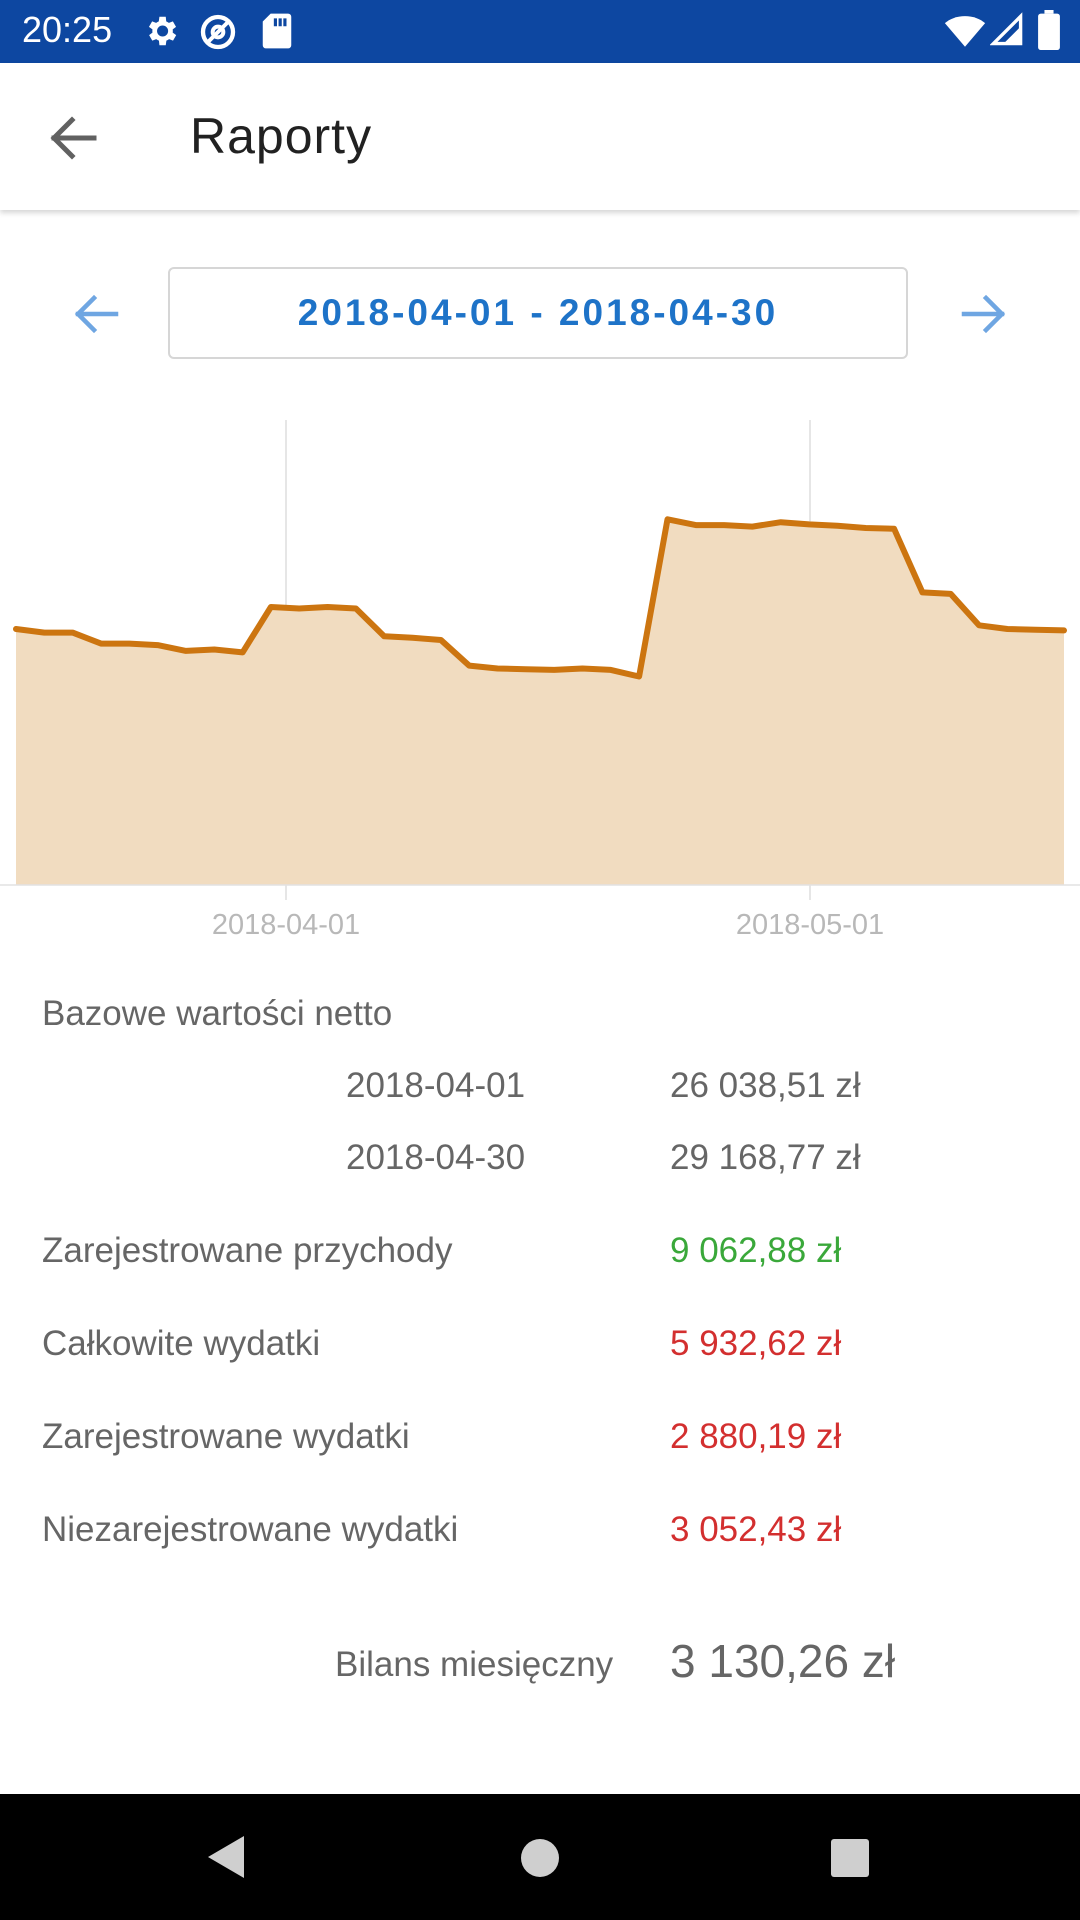 The image size is (1080, 1920). Describe the element at coordinates (1006, 29) in the screenshot. I see `signal-icon` at that location.